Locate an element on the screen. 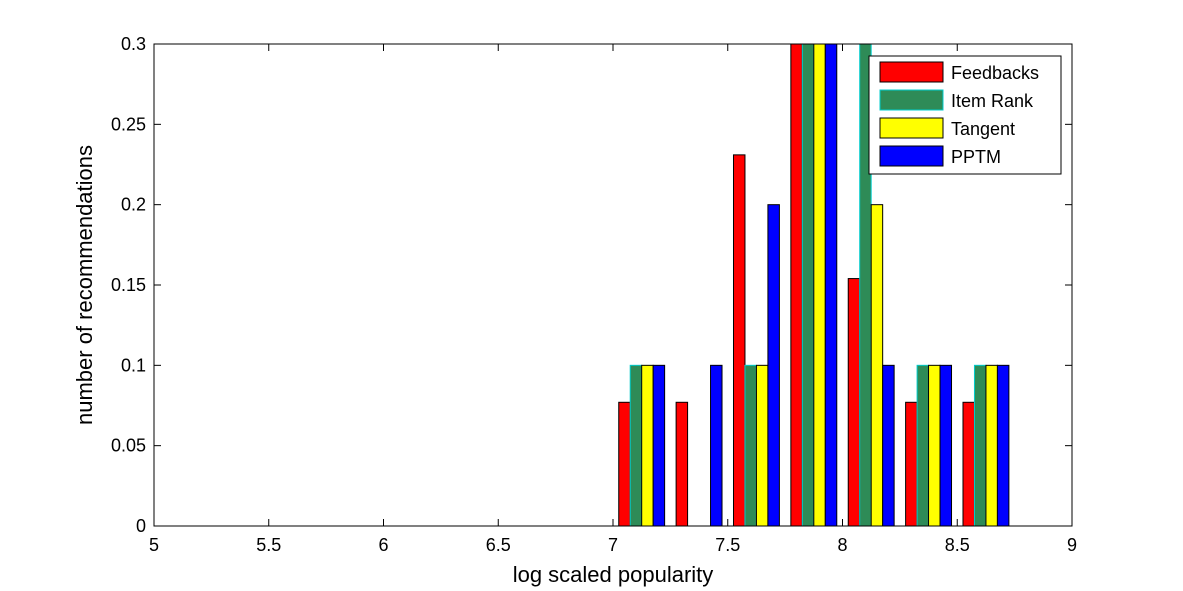 The width and height of the screenshot is (1183, 591). x-tick-label: 5 is located at coordinates (154, 545).